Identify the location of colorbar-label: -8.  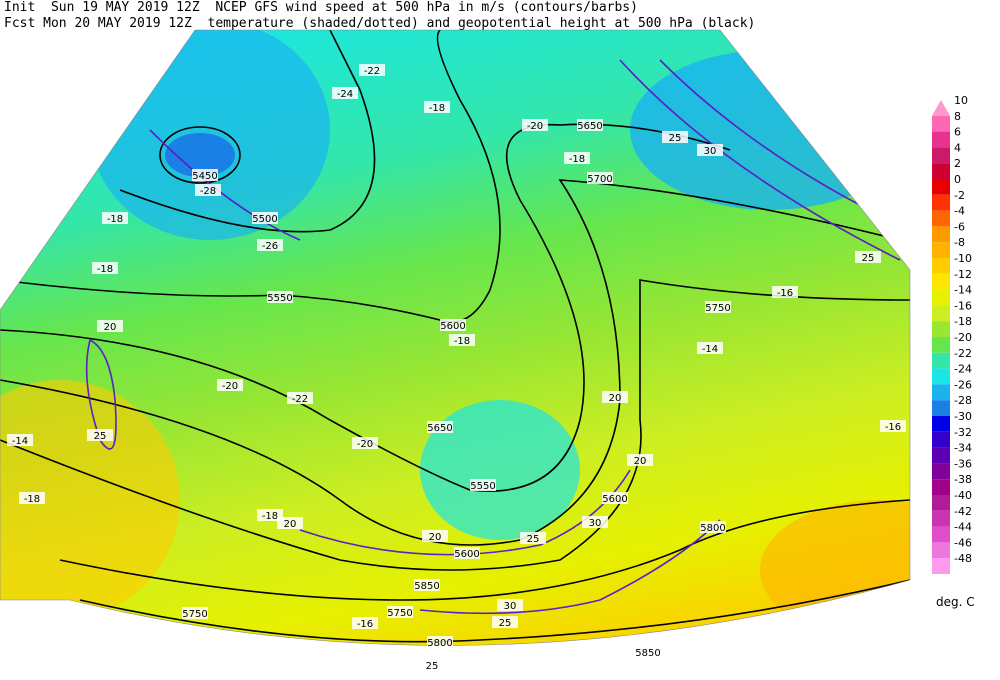
(959, 242).